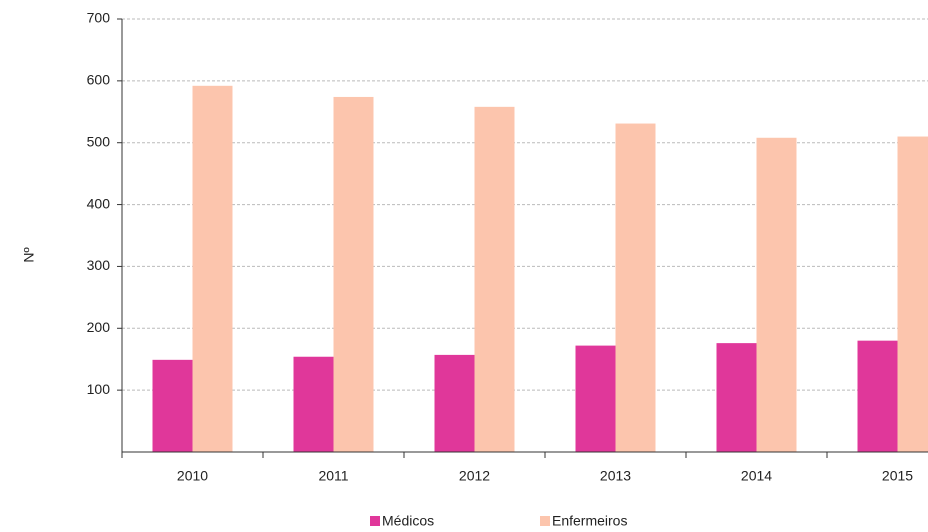 This screenshot has height=532, width=928. Describe the element at coordinates (408, 521) in the screenshot. I see `legend-label: Médicos` at that location.